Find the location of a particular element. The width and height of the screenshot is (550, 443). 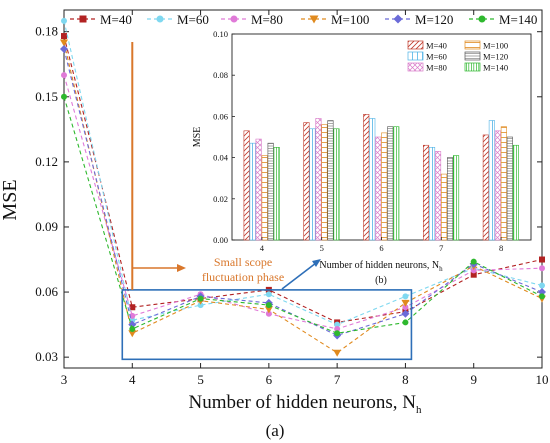

main-y-tick-label: 0.15 is located at coordinates (46, 96).